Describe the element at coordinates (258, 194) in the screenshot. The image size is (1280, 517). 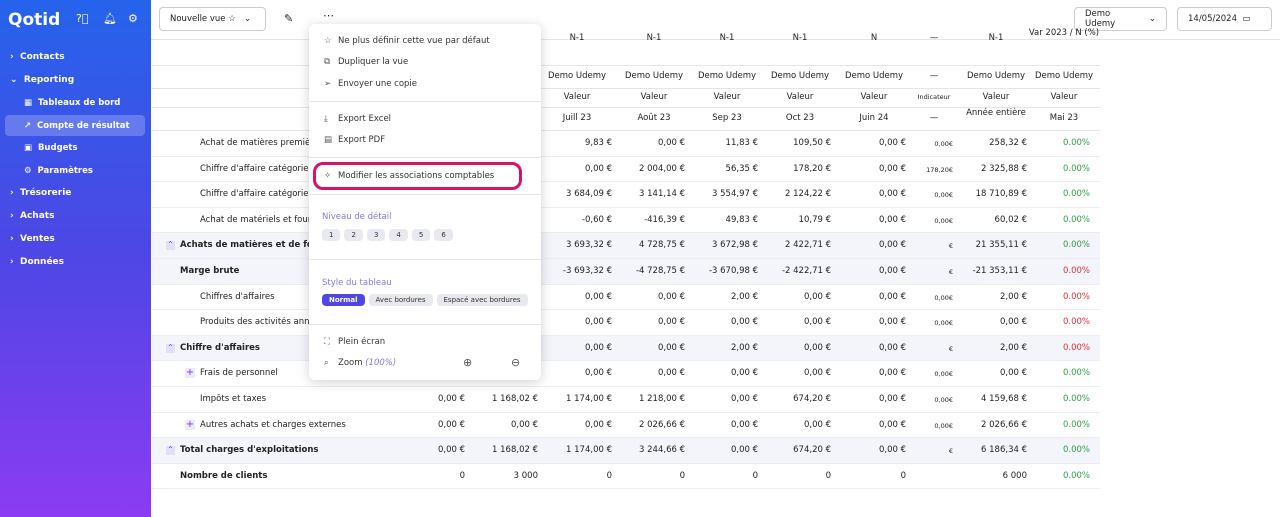
I see `row-label: Chiffre d'affaire catégorie 2` at that location.